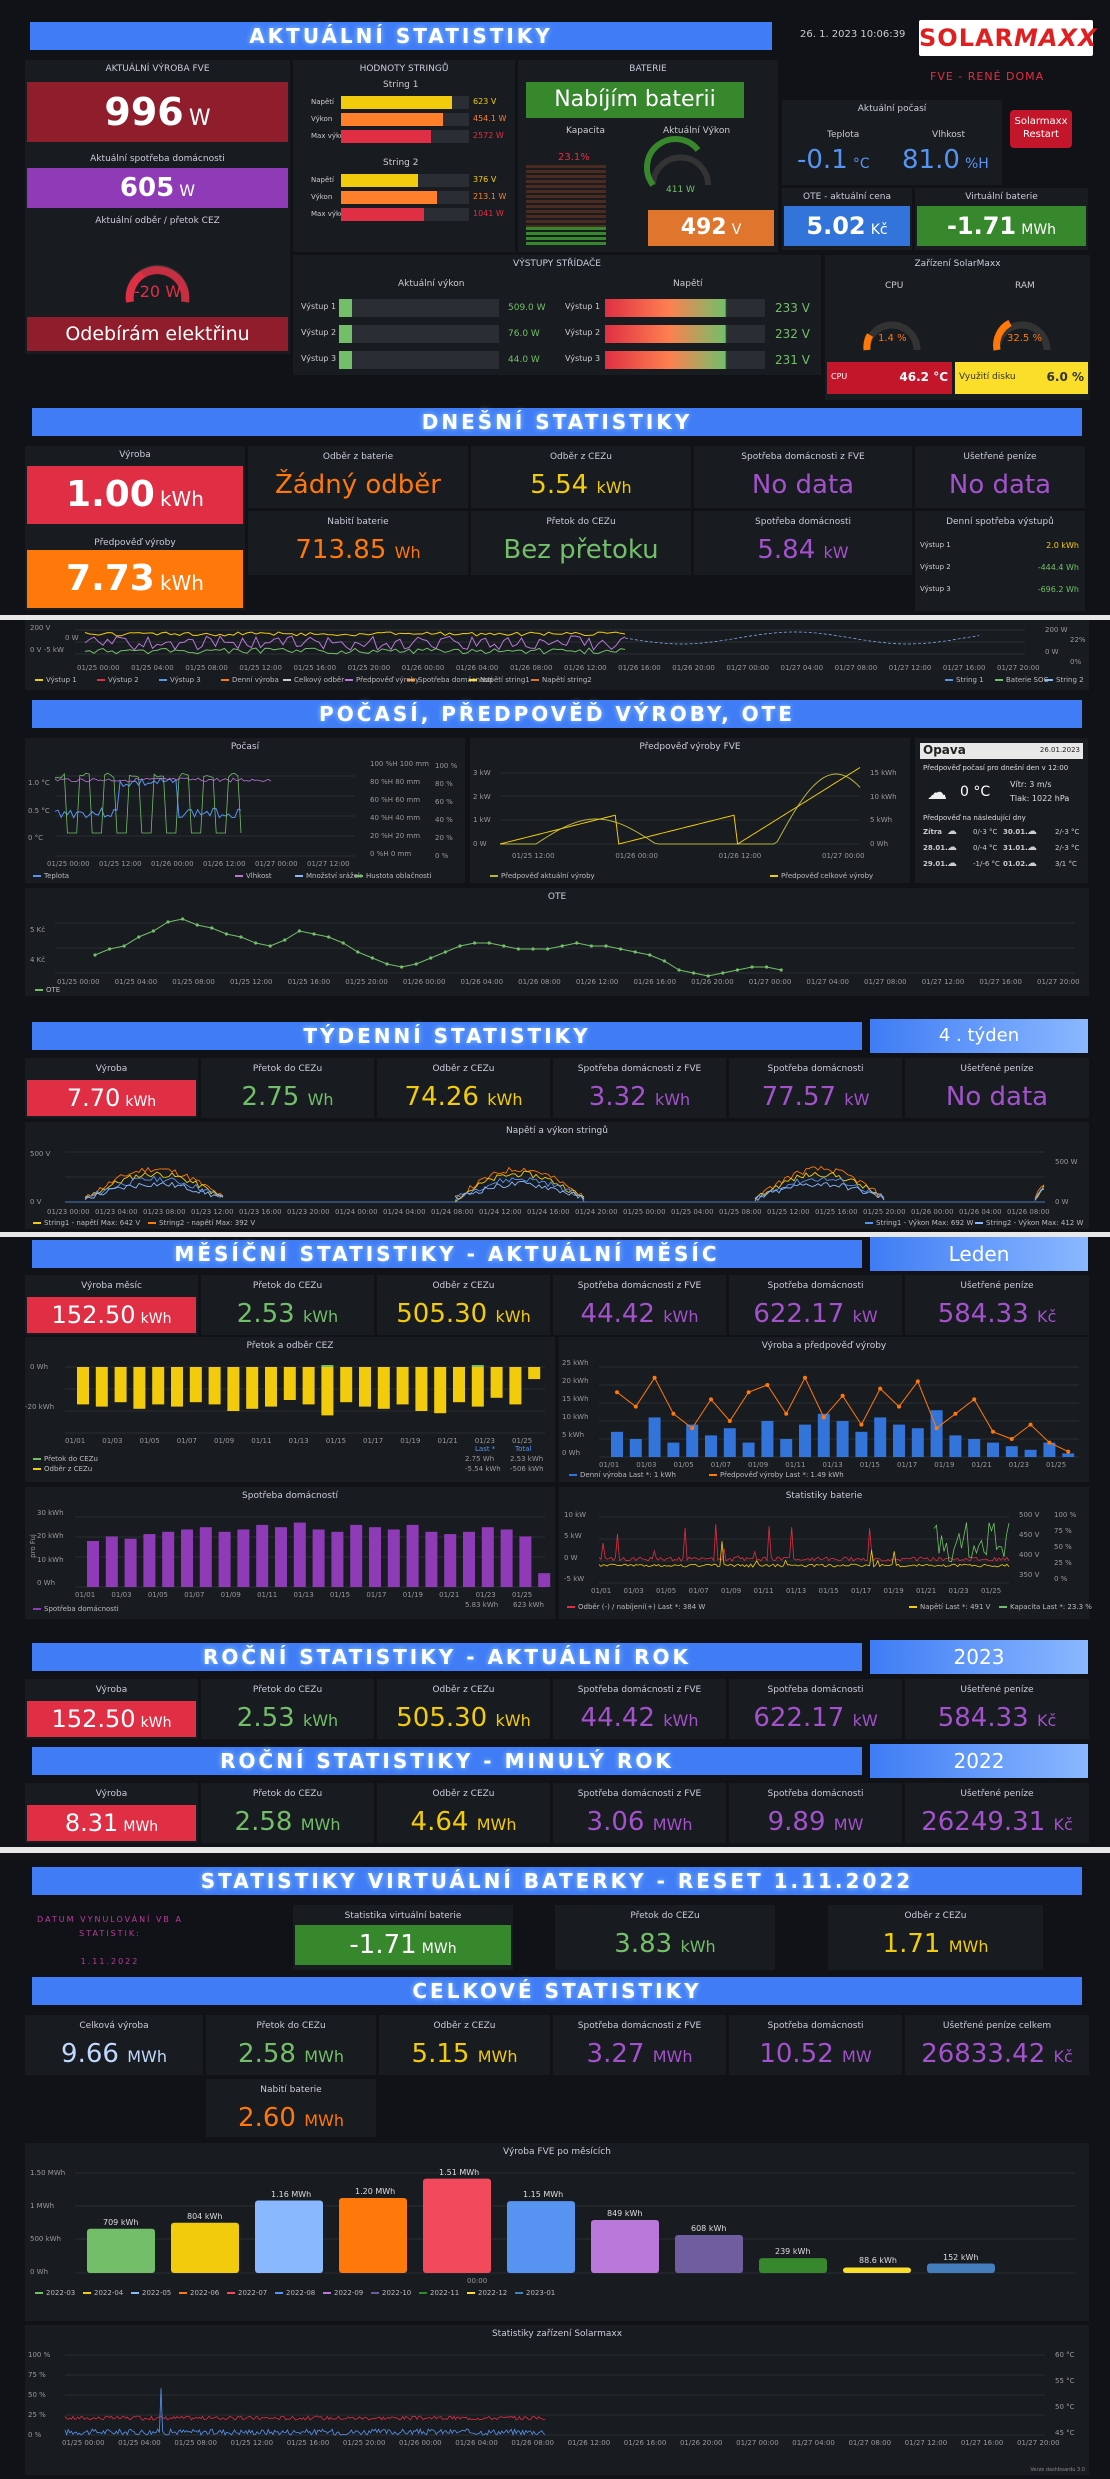 The width and height of the screenshot is (1110, 2479). I want to click on today-prod-value: 1.00 kWh, so click(135, 495).